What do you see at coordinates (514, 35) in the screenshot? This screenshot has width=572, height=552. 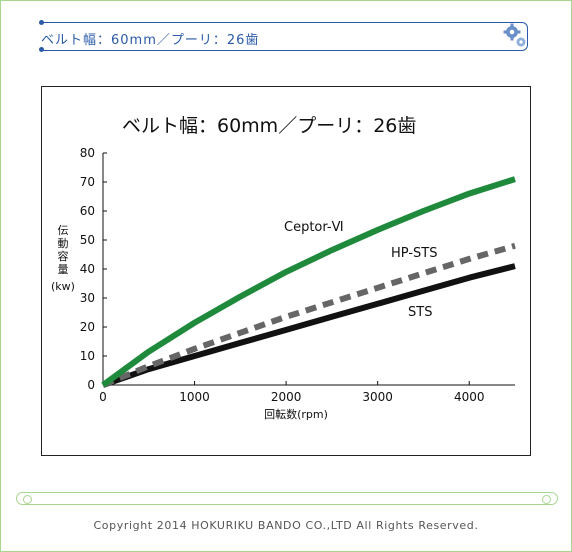 I see `gear-icon` at bounding box center [514, 35].